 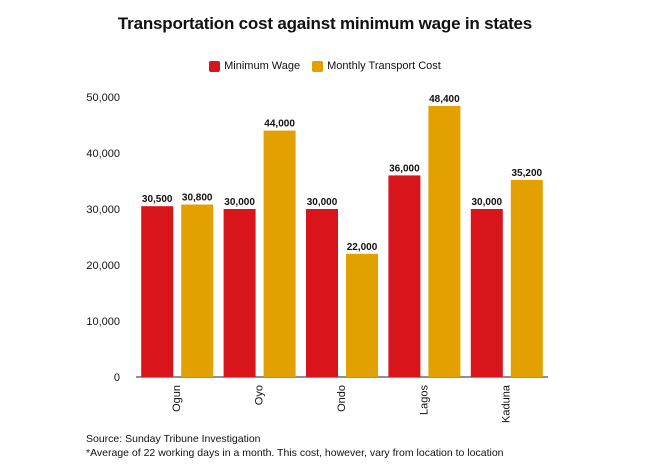 What do you see at coordinates (322, 293) in the screenshot?
I see `bar-minimum-wage-ondo` at bounding box center [322, 293].